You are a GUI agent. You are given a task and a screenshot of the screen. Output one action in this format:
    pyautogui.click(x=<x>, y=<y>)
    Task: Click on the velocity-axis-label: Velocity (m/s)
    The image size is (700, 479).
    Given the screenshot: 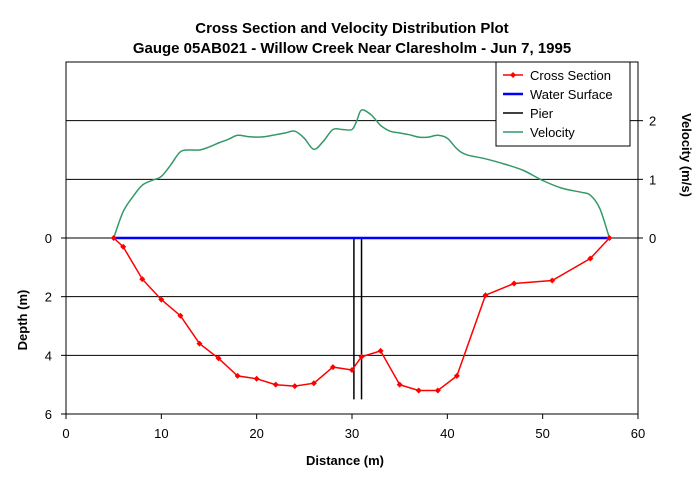 What is the action you would take?
    pyautogui.click(x=686, y=155)
    